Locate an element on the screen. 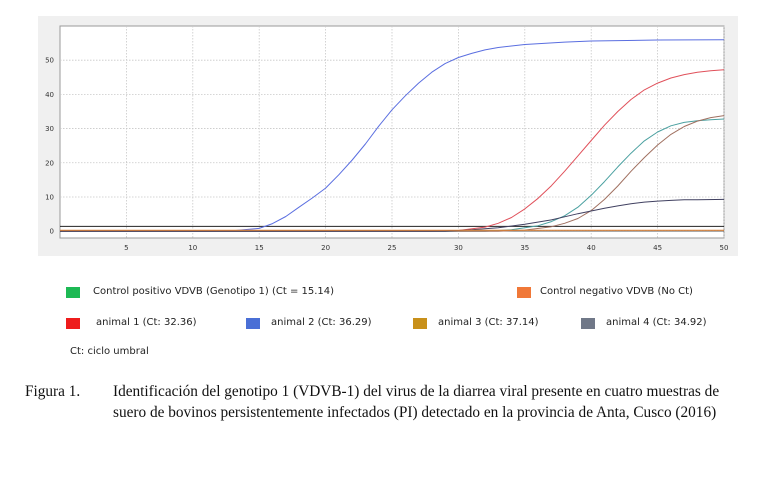 Image resolution: width=774 pixels, height=501 pixels. ct-note: Ct: ciclo umbral is located at coordinates (109, 351).